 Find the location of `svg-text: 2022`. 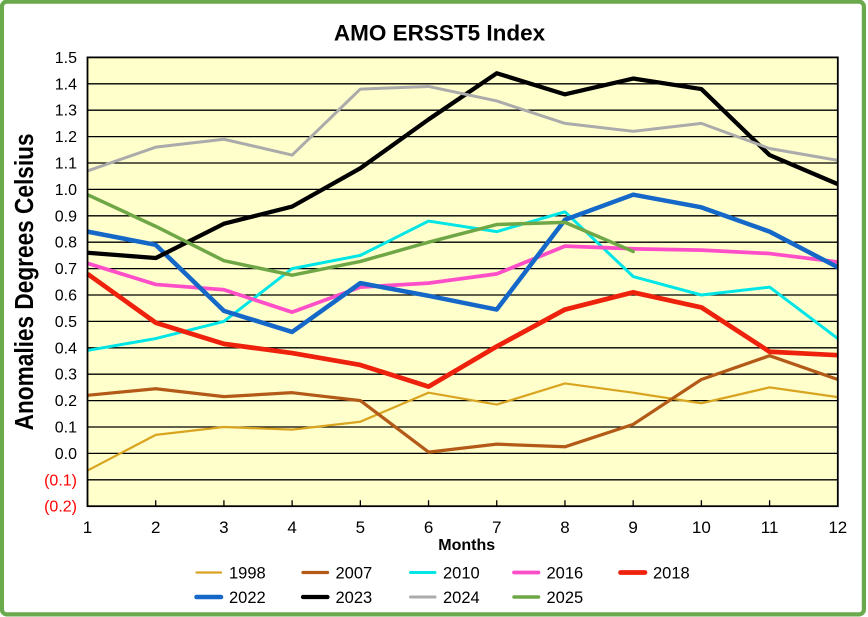

svg-text: 2022 is located at coordinates (247, 598).